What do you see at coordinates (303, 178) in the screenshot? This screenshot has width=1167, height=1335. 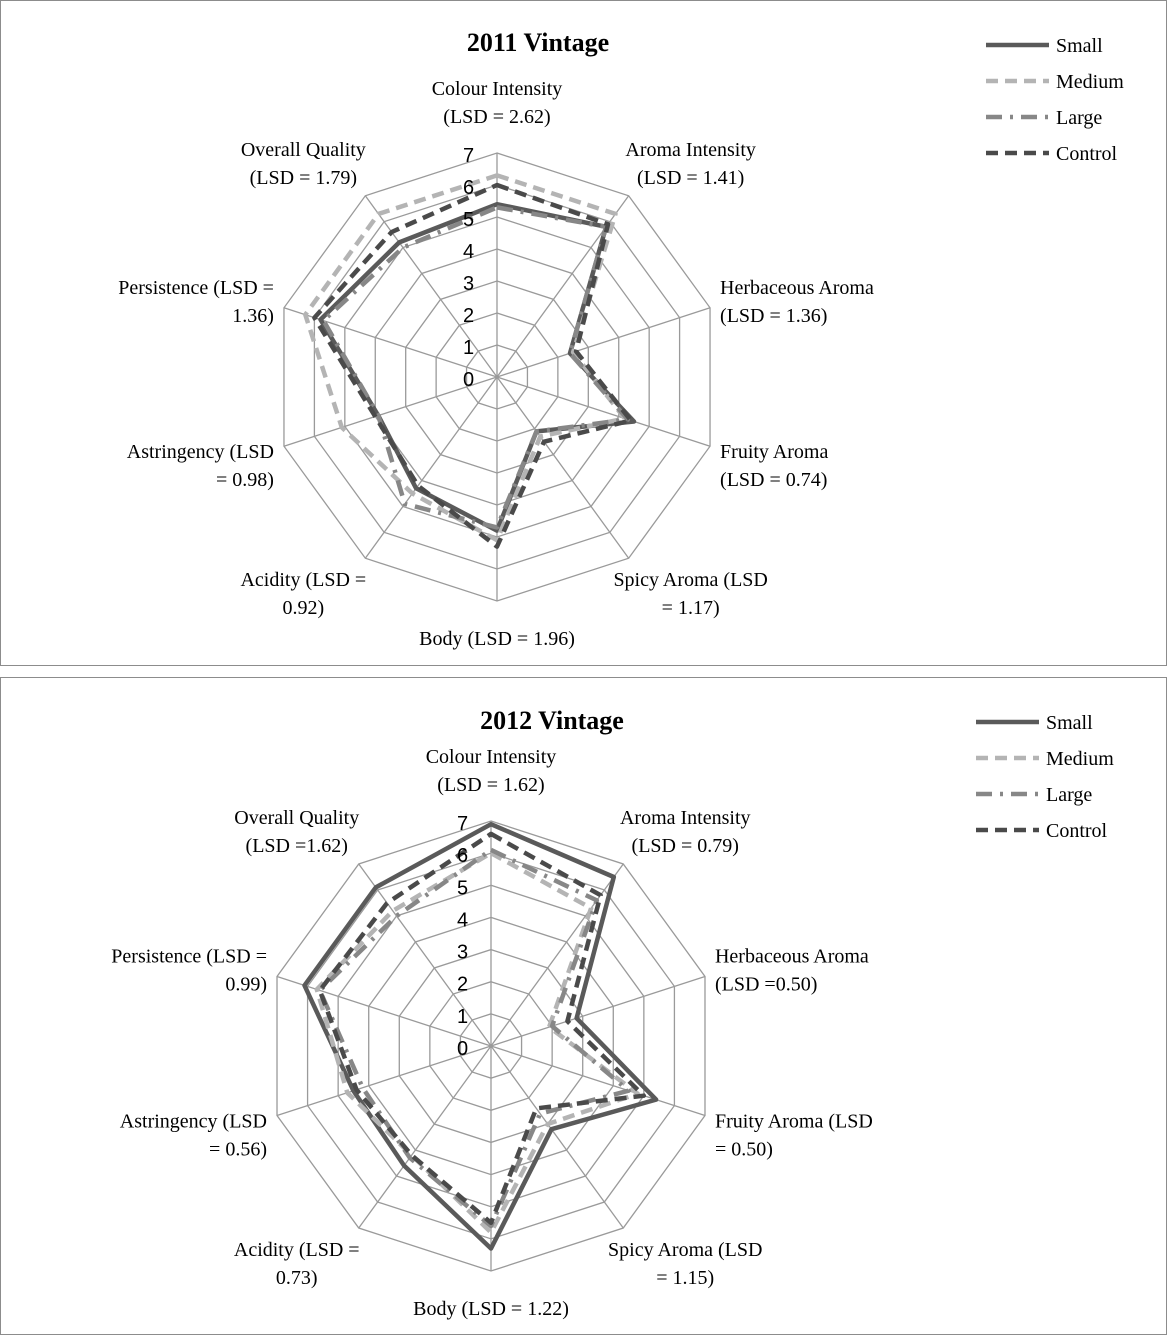 I see `axis-label: (LSD = 1.79)` at bounding box center [303, 178].